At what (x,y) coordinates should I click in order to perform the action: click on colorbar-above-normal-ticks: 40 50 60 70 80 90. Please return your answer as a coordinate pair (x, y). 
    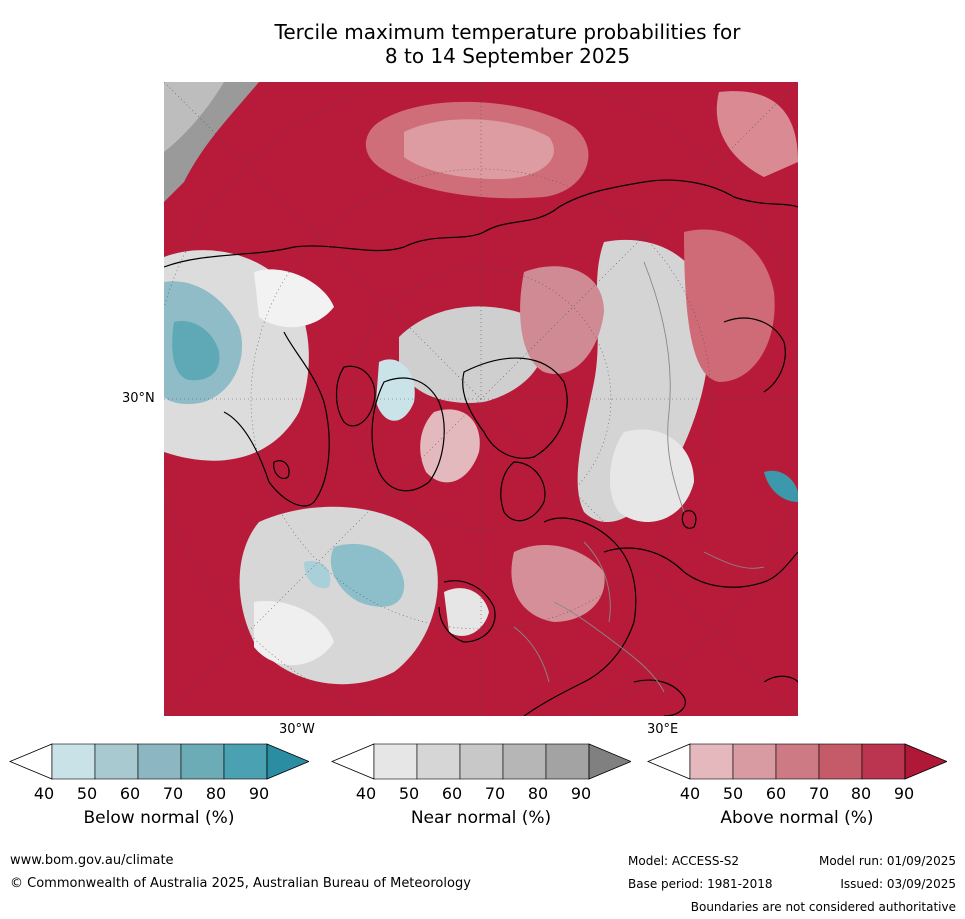
    Looking at the image, I should click on (798, 794).